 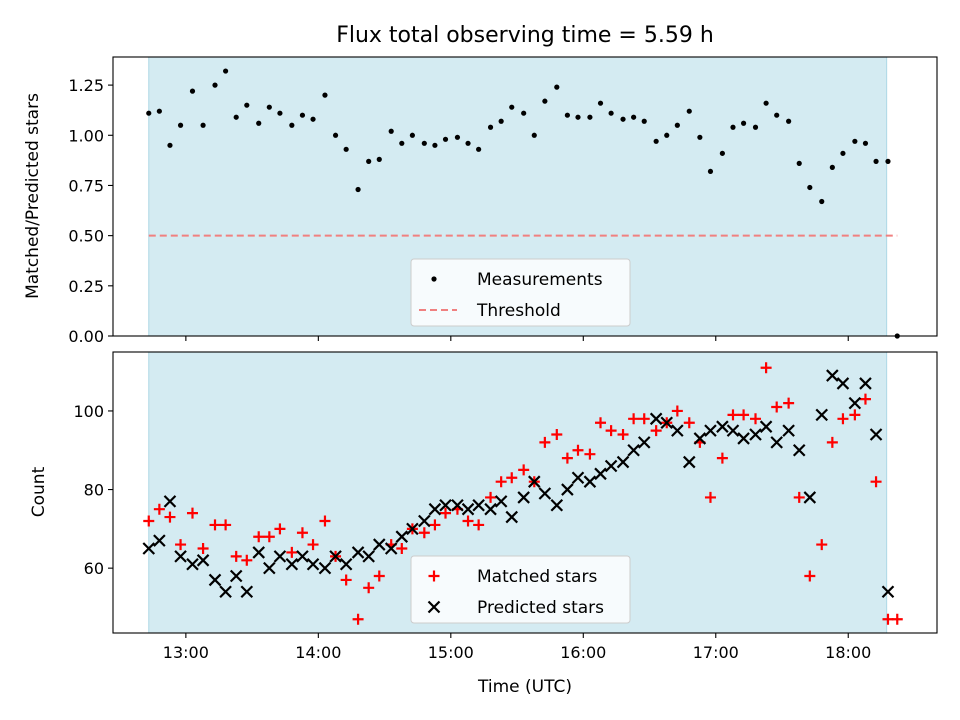 I want to click on y-tick-label: 1.25, so click(x=86, y=85).